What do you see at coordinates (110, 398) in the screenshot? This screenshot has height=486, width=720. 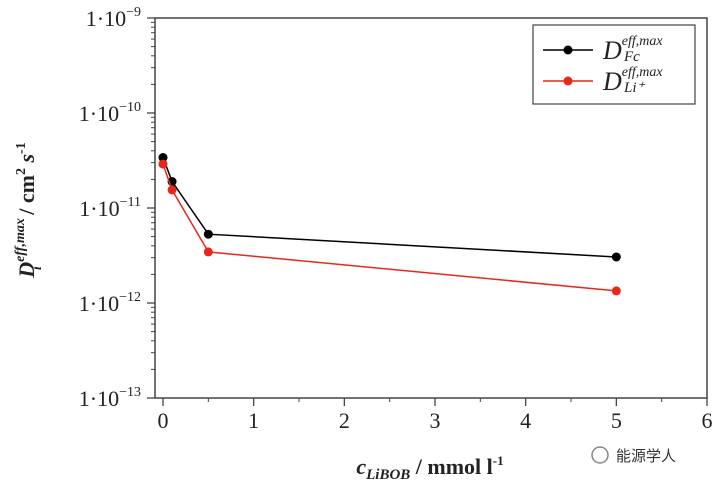 I see `y-tick-label: 1·10⁻¹³` at bounding box center [110, 398].